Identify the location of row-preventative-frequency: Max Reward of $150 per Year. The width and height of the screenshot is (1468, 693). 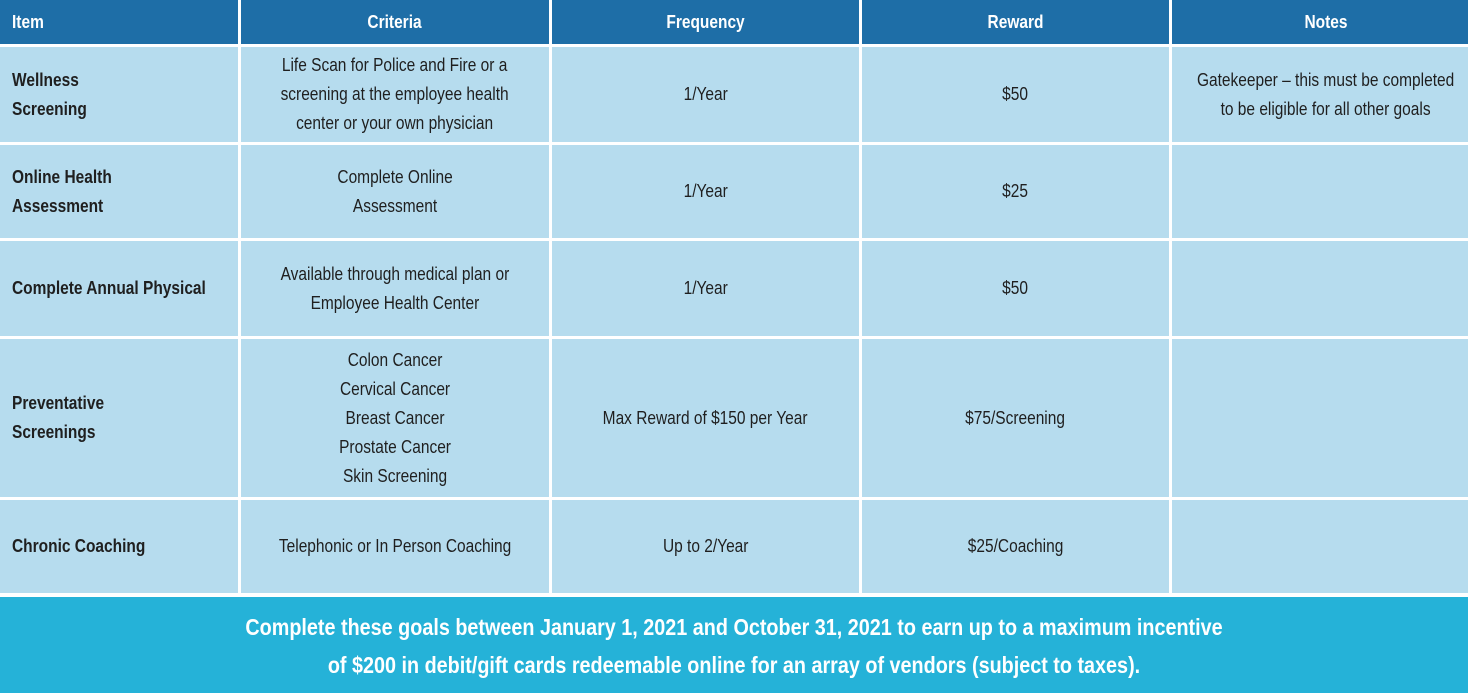
(705, 418).